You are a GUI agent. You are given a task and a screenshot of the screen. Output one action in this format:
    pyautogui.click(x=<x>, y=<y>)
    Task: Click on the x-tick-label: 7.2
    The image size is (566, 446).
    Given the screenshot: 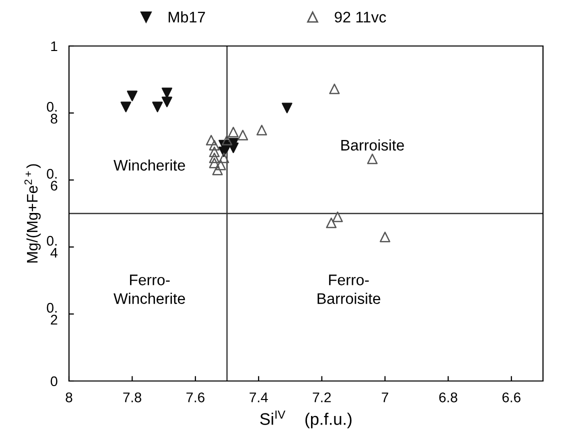 What is the action you would take?
    pyautogui.click(x=321, y=397)
    